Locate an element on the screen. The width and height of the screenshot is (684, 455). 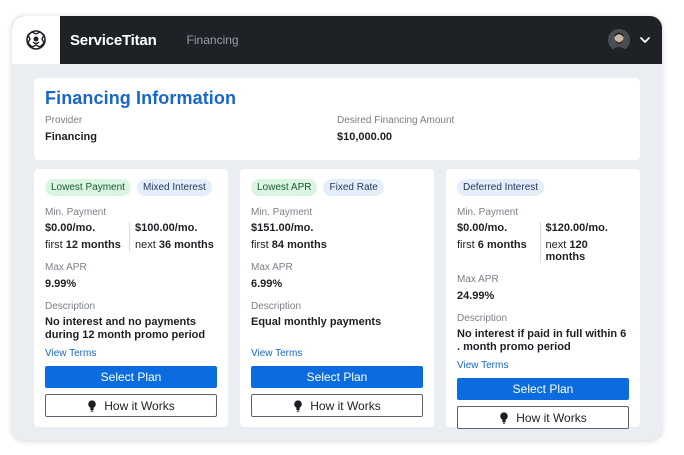
term-value: 36 months is located at coordinates (186, 245).